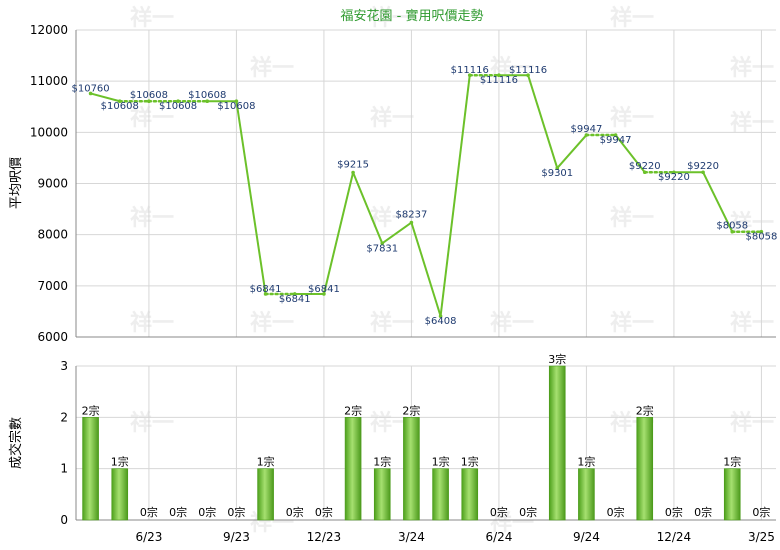 This screenshot has width=780, height=550. What do you see at coordinates (295, 299) in the screenshot?
I see `price-point-label: $6841` at bounding box center [295, 299].